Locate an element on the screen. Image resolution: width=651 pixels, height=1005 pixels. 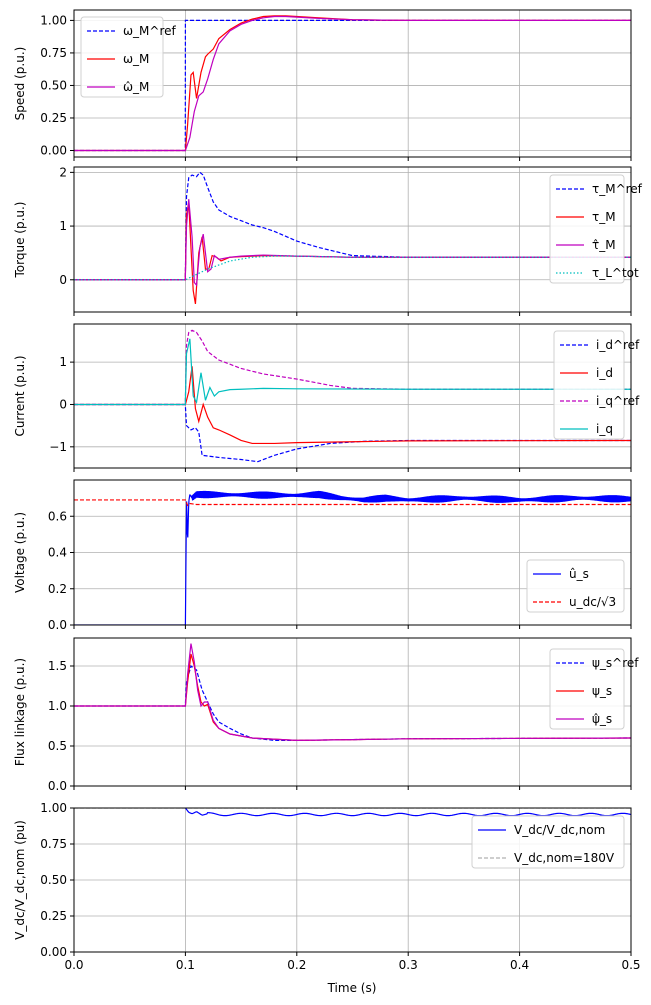
legend-entry: i_q^ref is located at coordinates (618, 401).